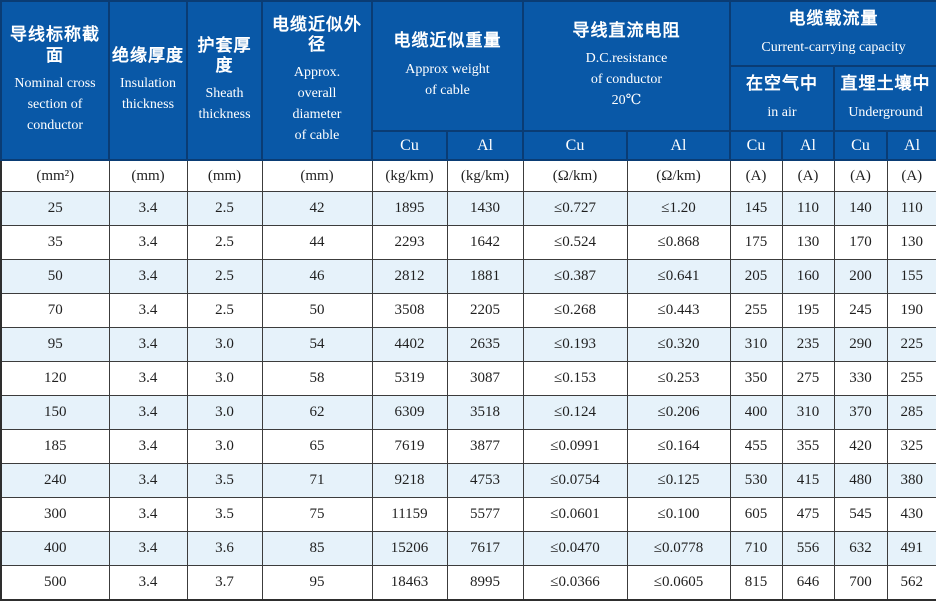 The image size is (936, 601). I want to click on unit-label: (kg/km), so click(485, 175).